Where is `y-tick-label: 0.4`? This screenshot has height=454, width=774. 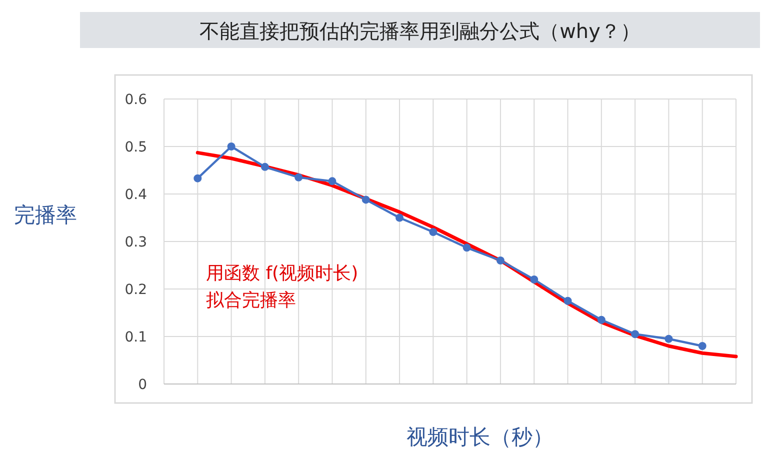 y-tick-label: 0.4 is located at coordinates (136, 194).